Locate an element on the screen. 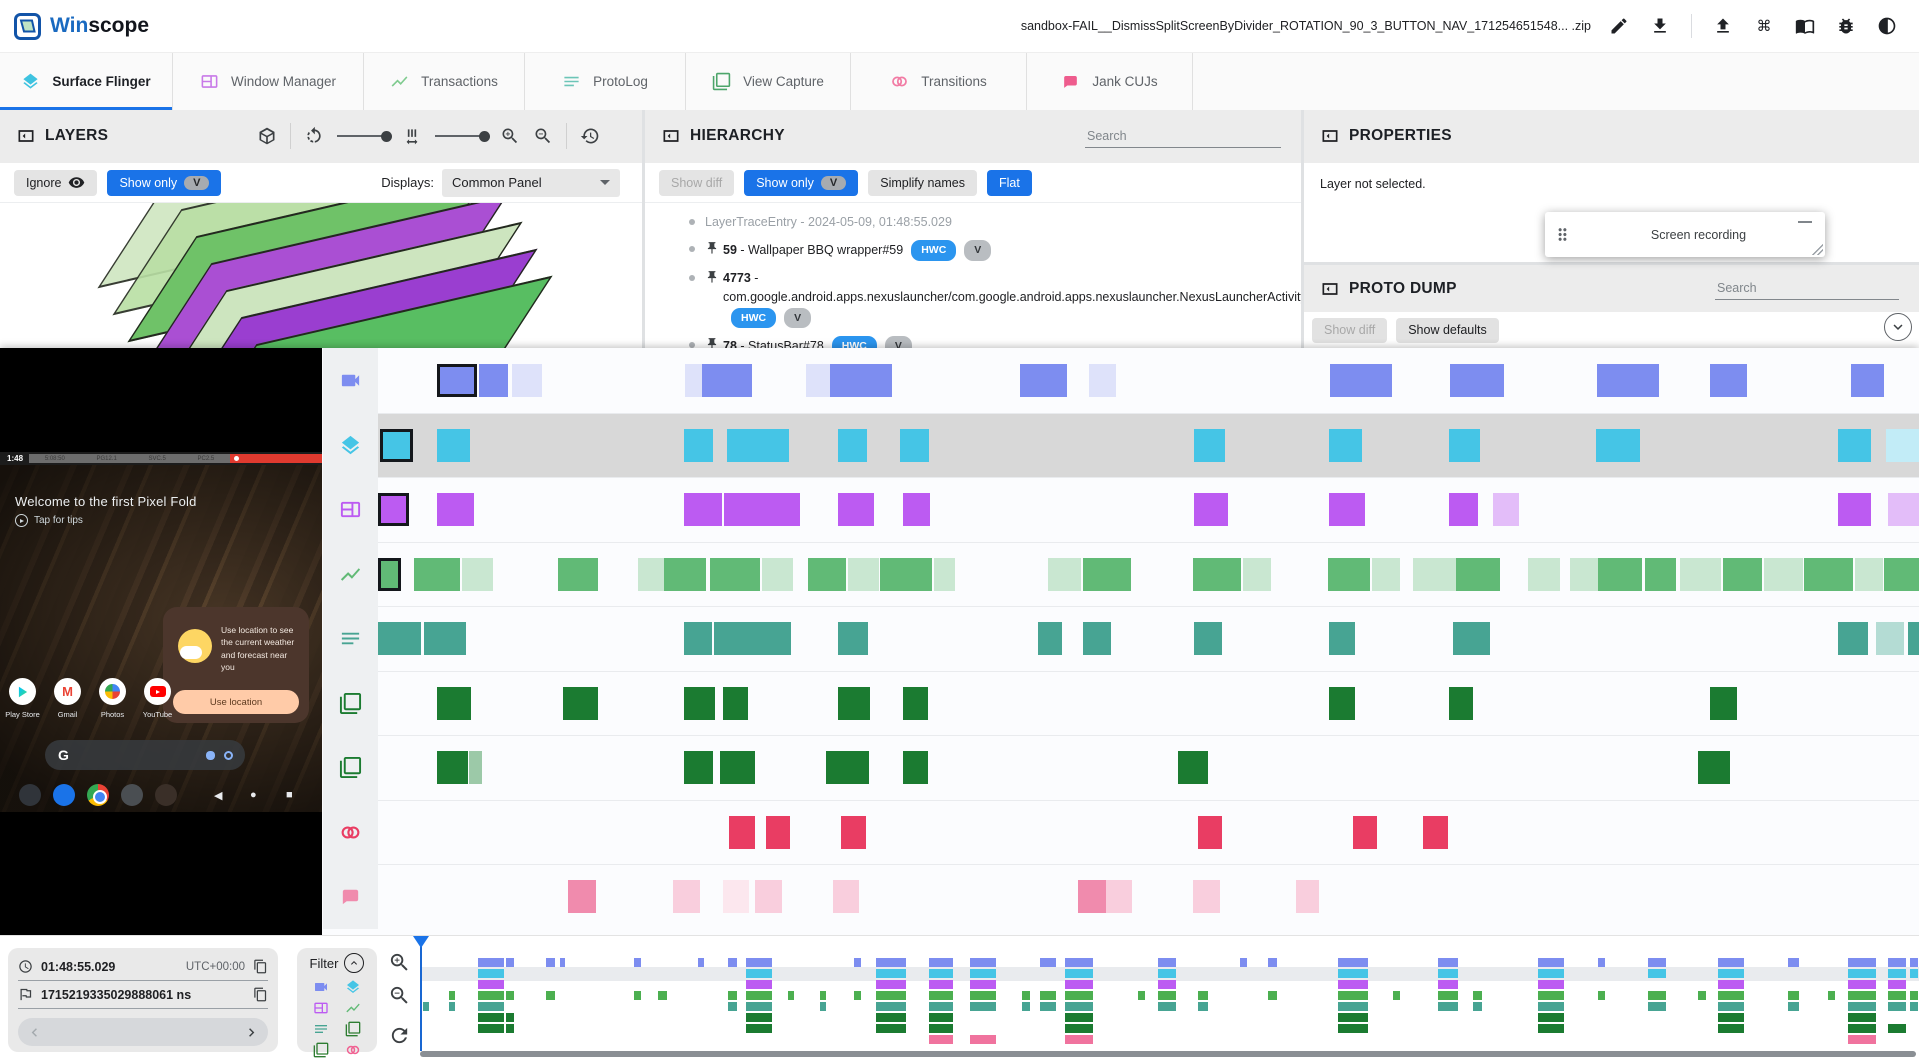  use-location-button: Use location is located at coordinates (236, 702).